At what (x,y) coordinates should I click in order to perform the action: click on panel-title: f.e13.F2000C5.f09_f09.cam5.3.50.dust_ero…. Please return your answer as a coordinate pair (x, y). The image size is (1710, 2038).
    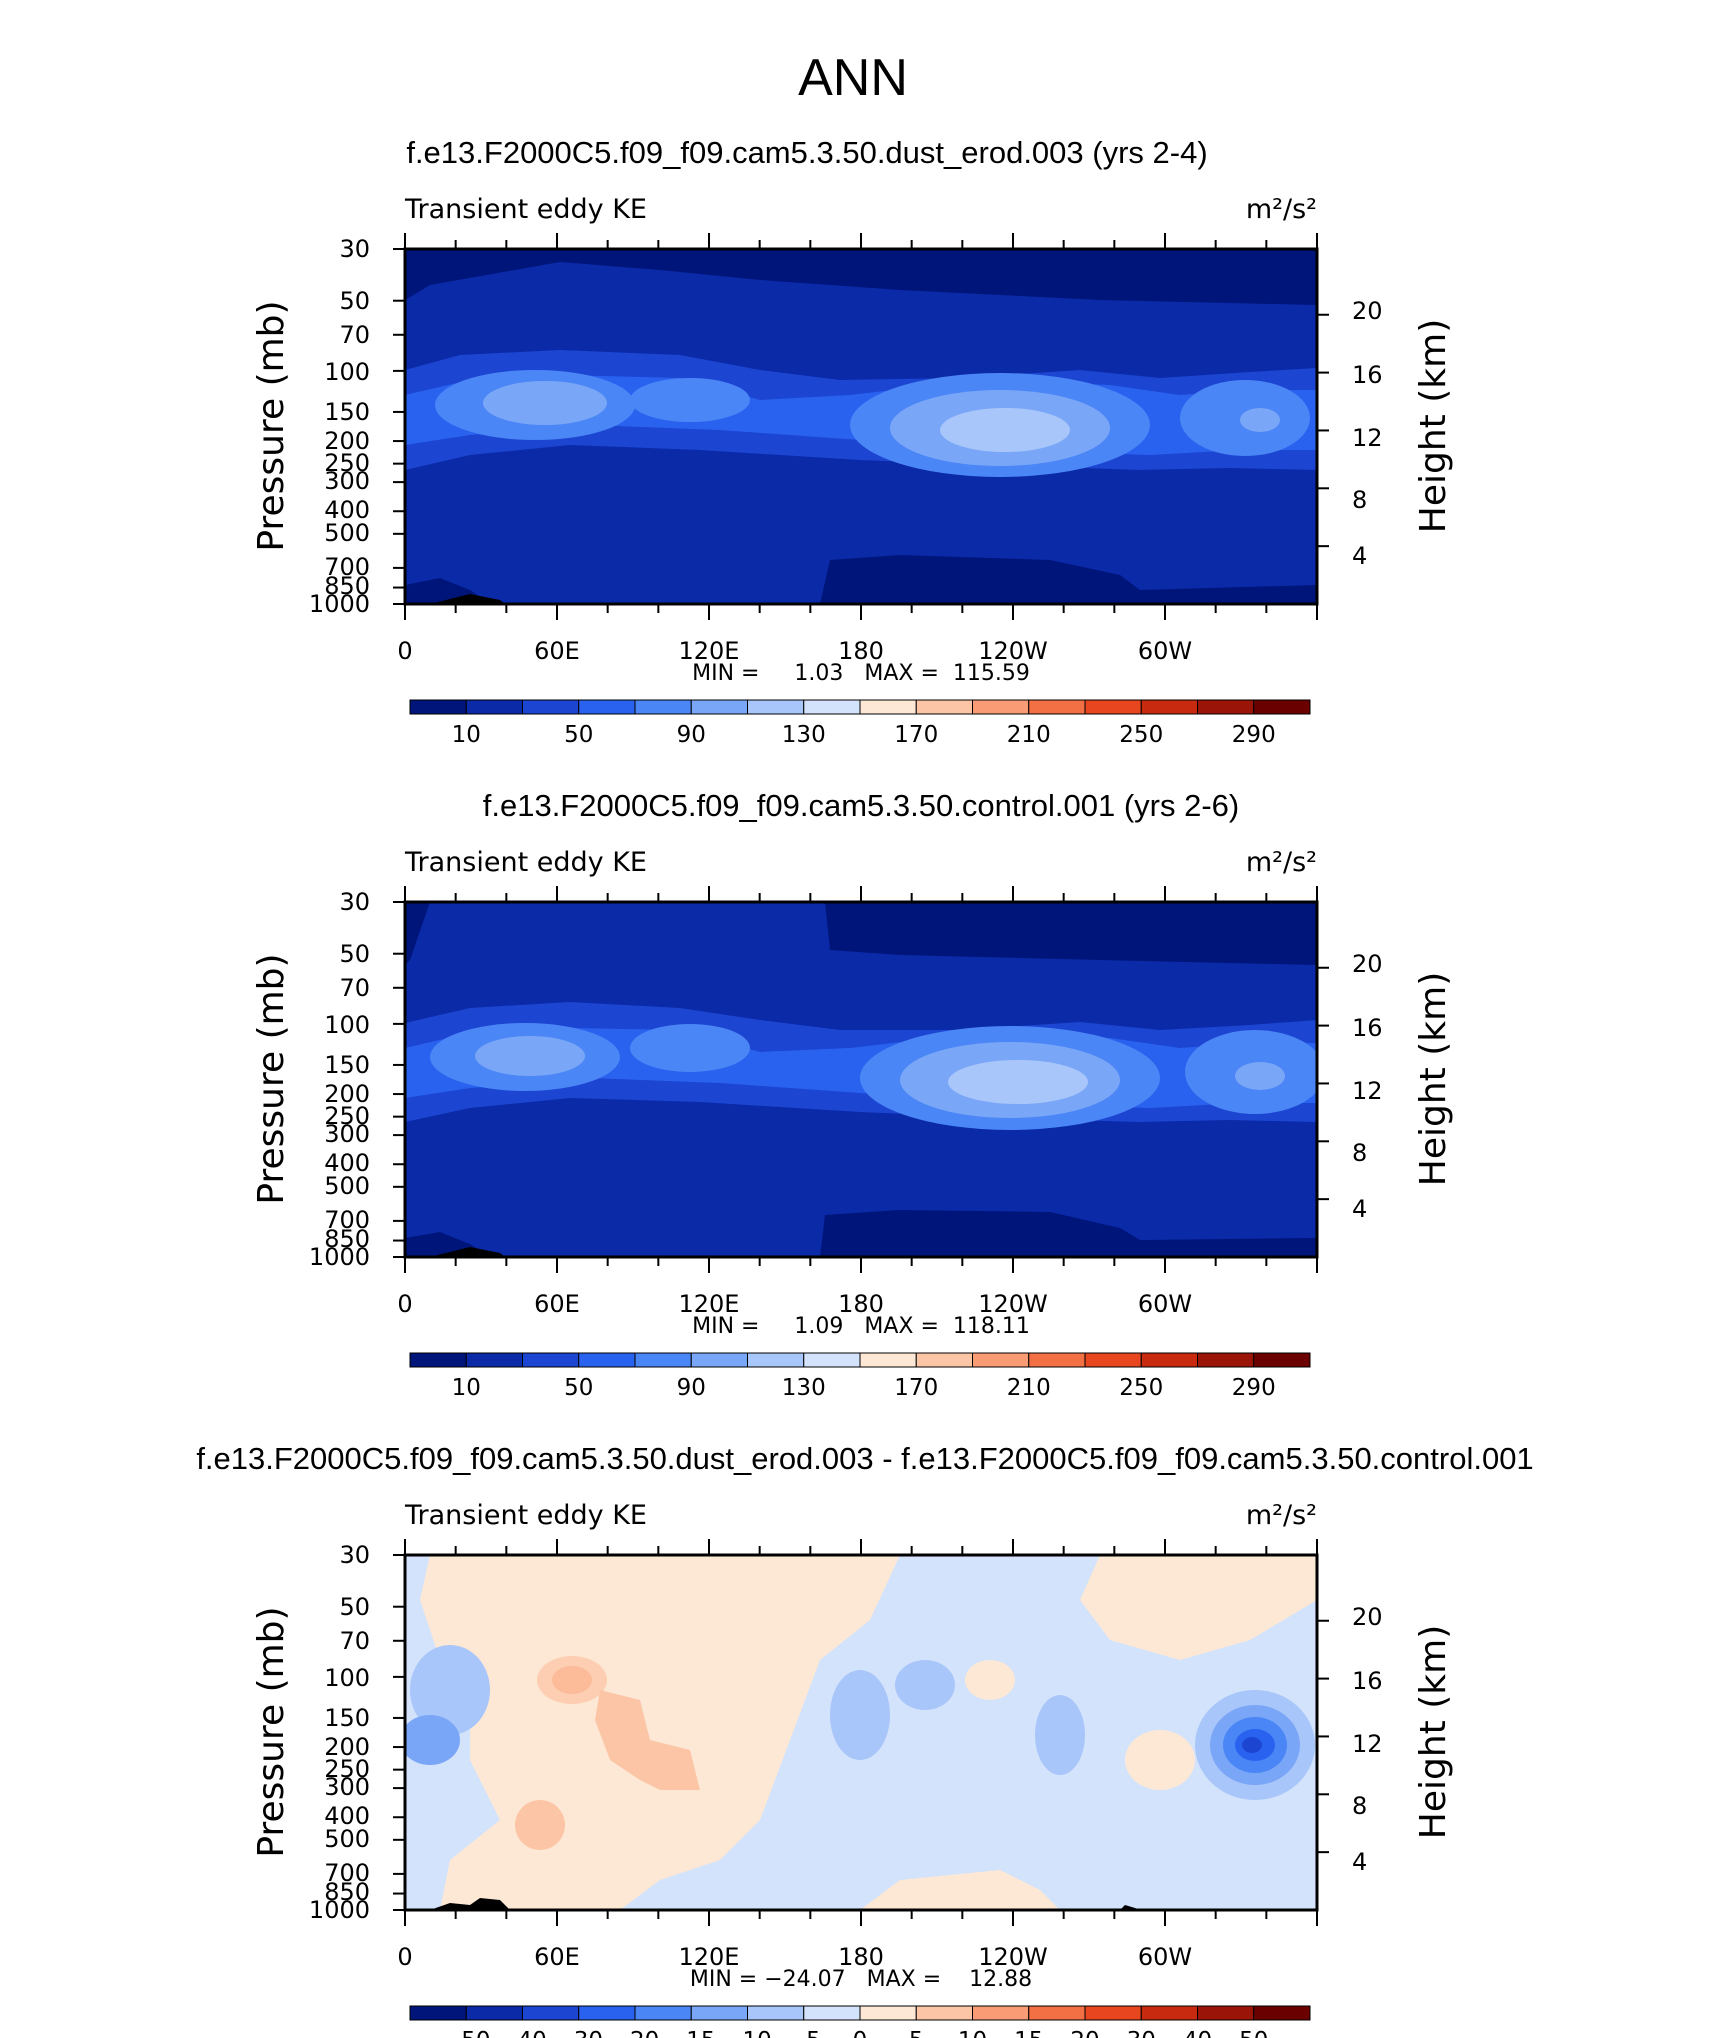
    Looking at the image, I should click on (864, 1458).